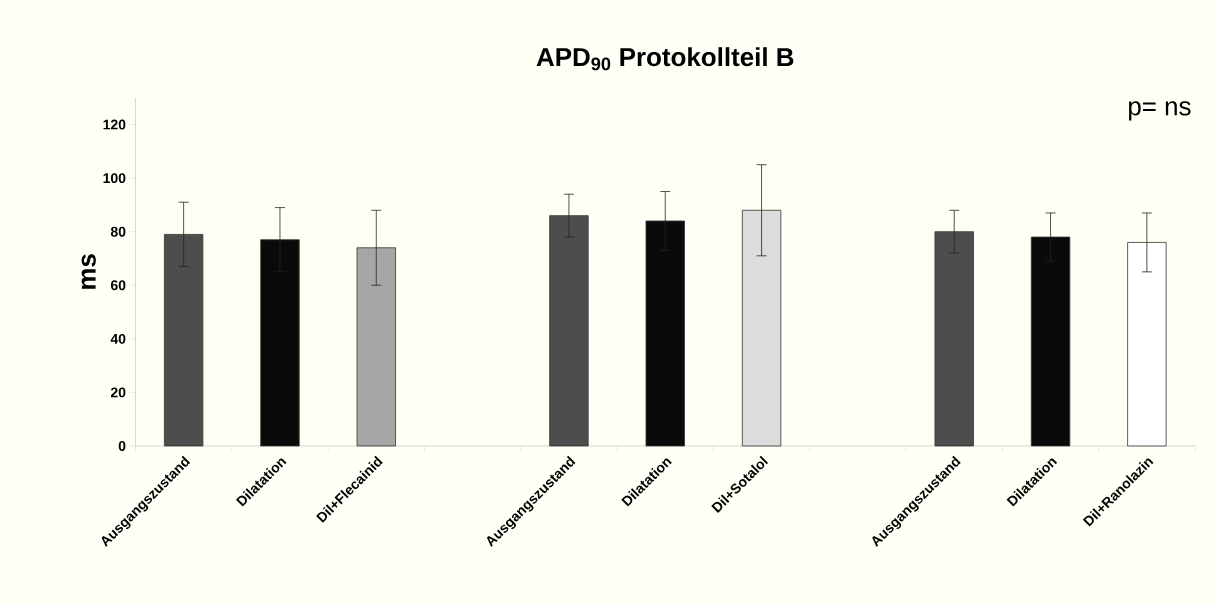 The height and width of the screenshot is (605, 1215). I want to click on y-tick-label: 60, so click(118, 285).